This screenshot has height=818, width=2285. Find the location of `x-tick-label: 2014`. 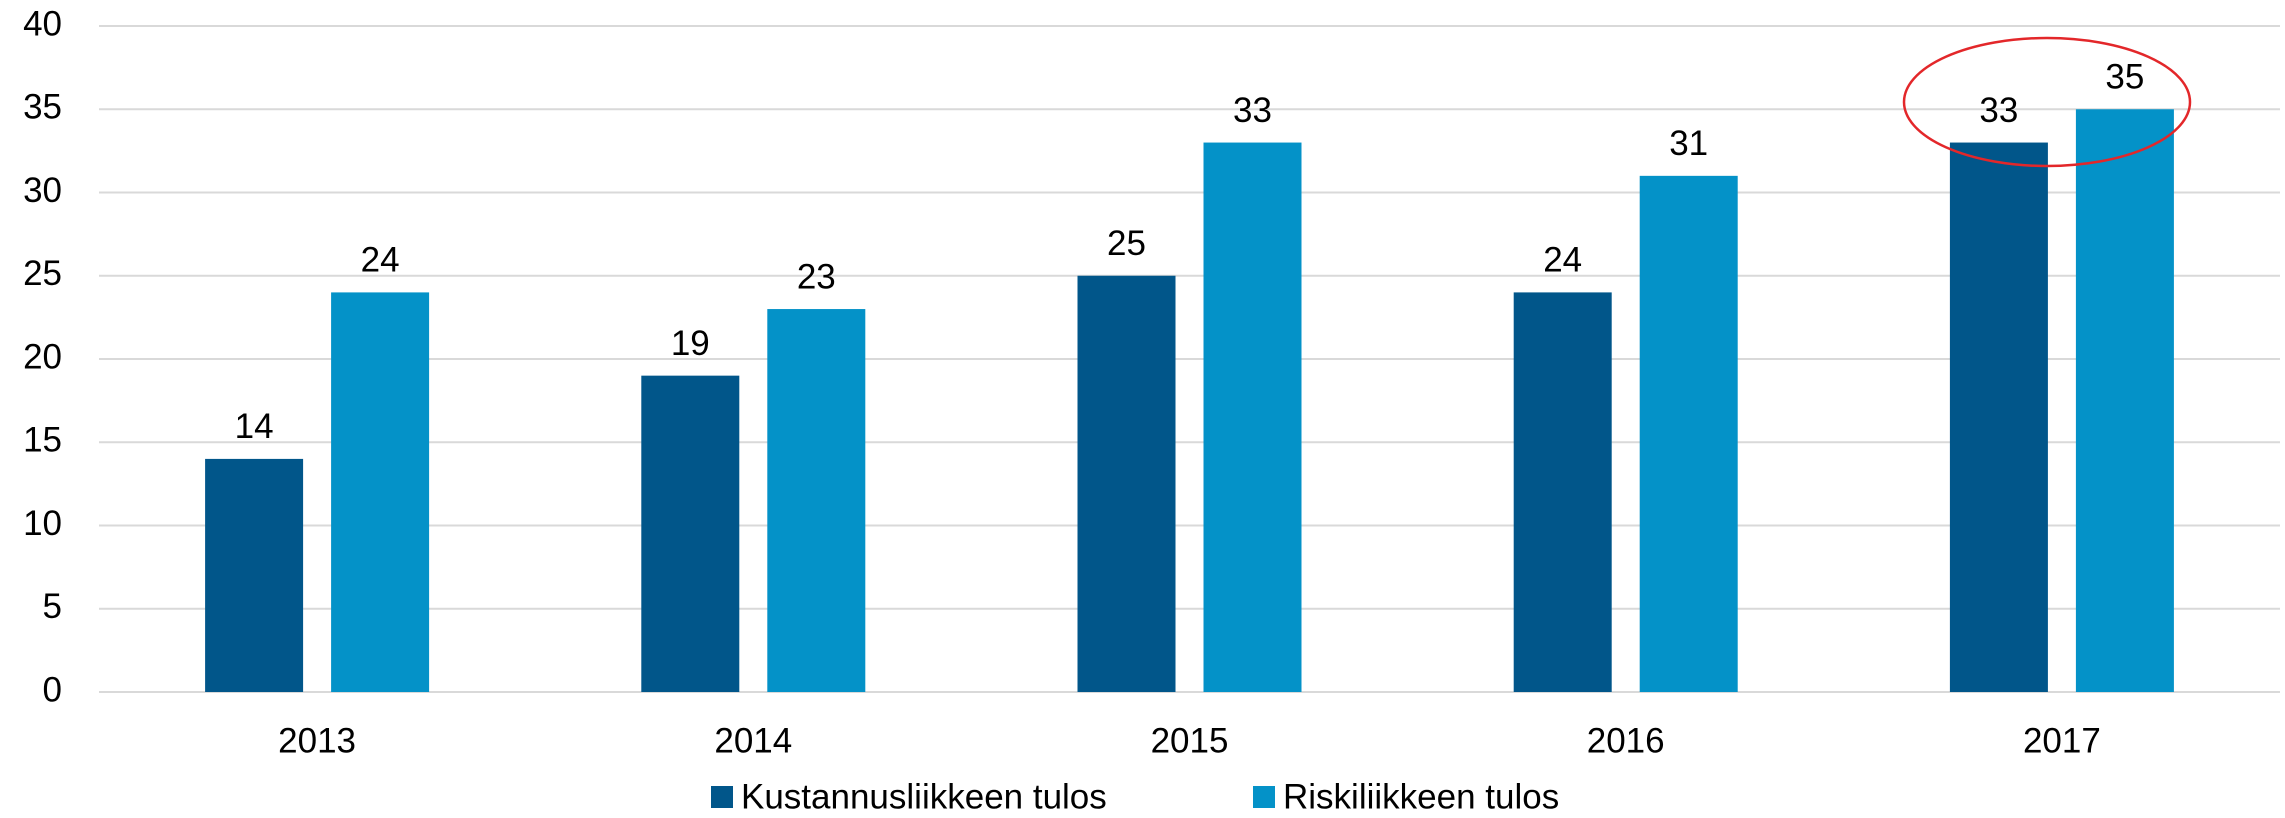

x-tick-label: 2014 is located at coordinates (753, 740).